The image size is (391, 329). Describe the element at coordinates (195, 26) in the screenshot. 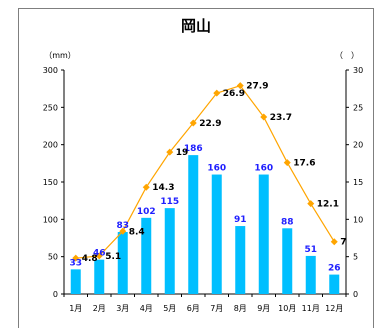

I see `chart-title: 岡山` at that location.